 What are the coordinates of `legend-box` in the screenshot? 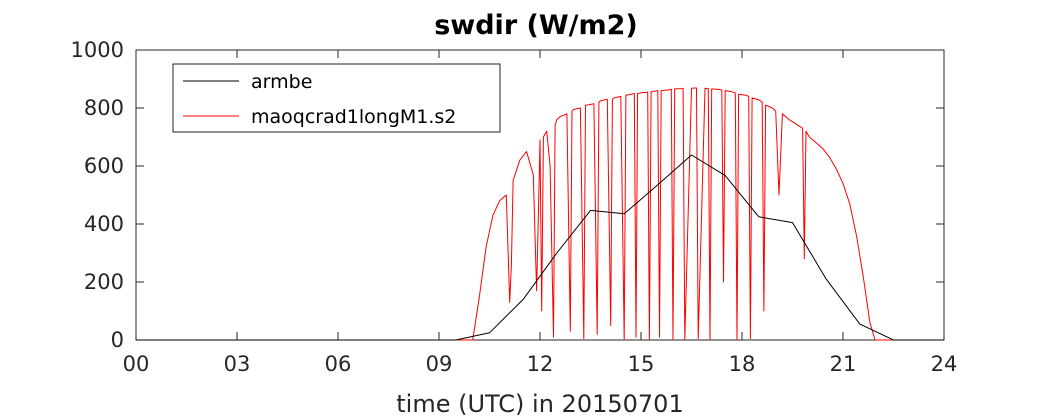 It's located at (336, 98).